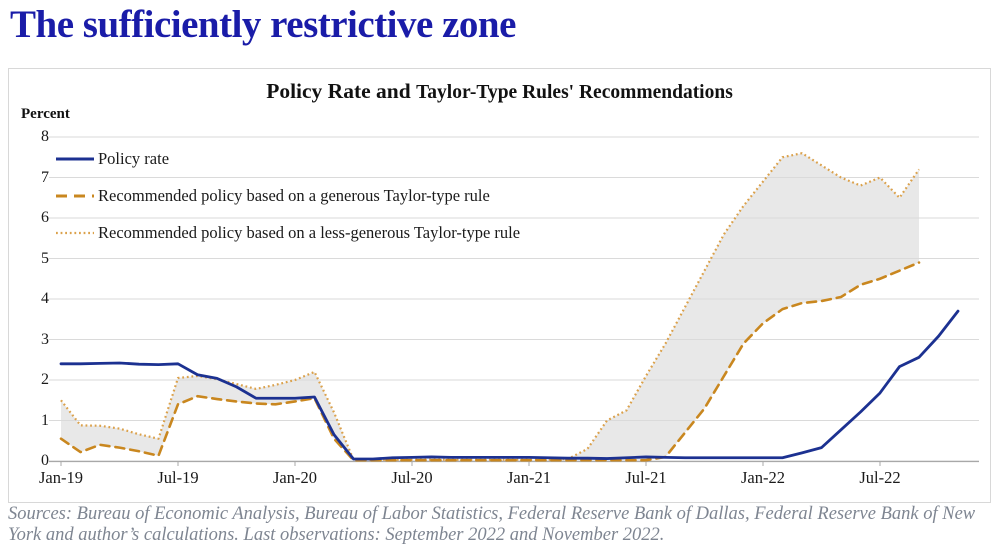 Image resolution: width=999 pixels, height=555 pixels. Describe the element at coordinates (646, 477) in the screenshot. I see `x-tick-label-Jul-21: Jul-21` at that location.